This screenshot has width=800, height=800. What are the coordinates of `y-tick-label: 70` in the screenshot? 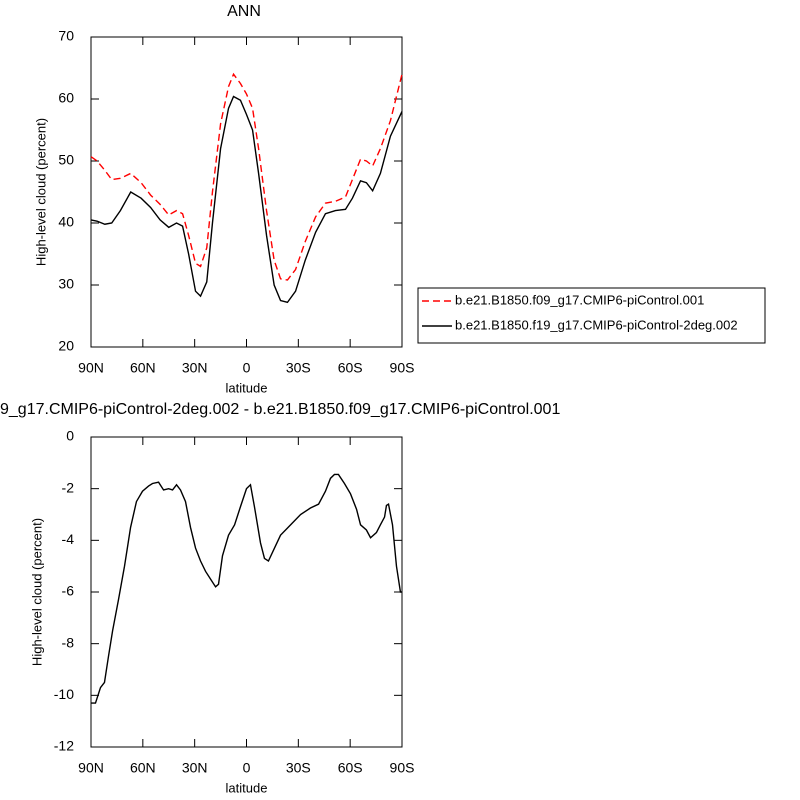 It's located at (66, 36).